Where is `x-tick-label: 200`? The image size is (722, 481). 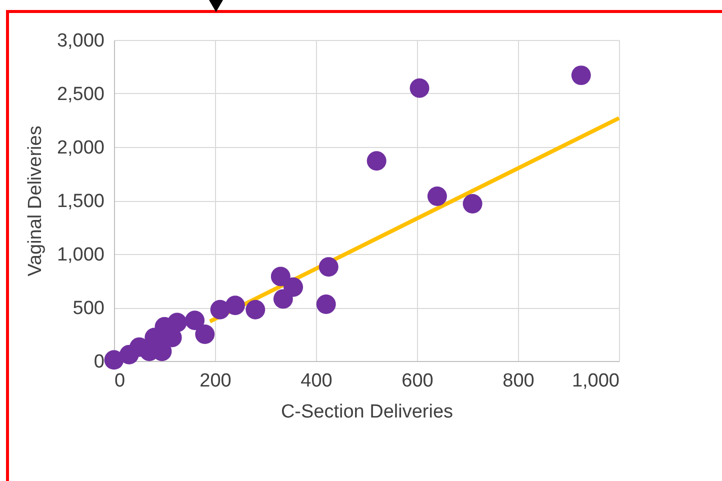 x-tick-label: 200 is located at coordinates (216, 381).